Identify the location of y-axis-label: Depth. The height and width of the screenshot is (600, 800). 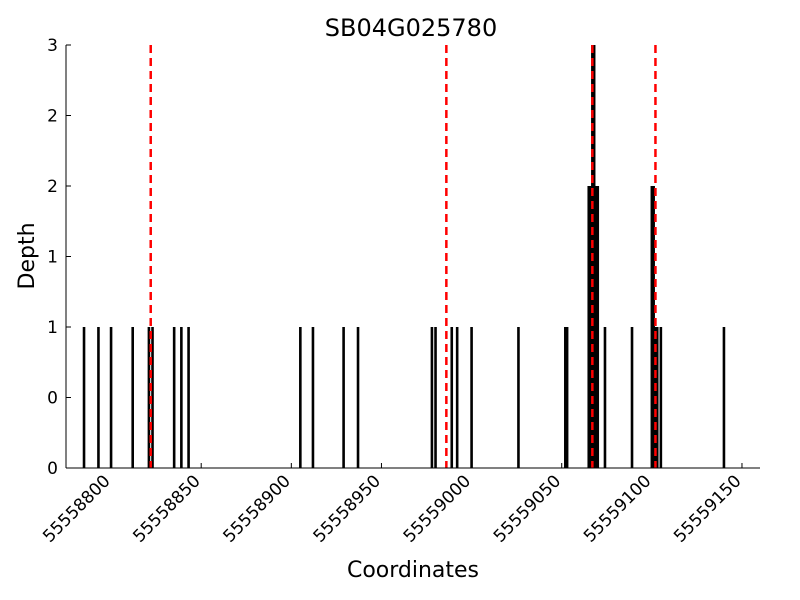
(27, 255).